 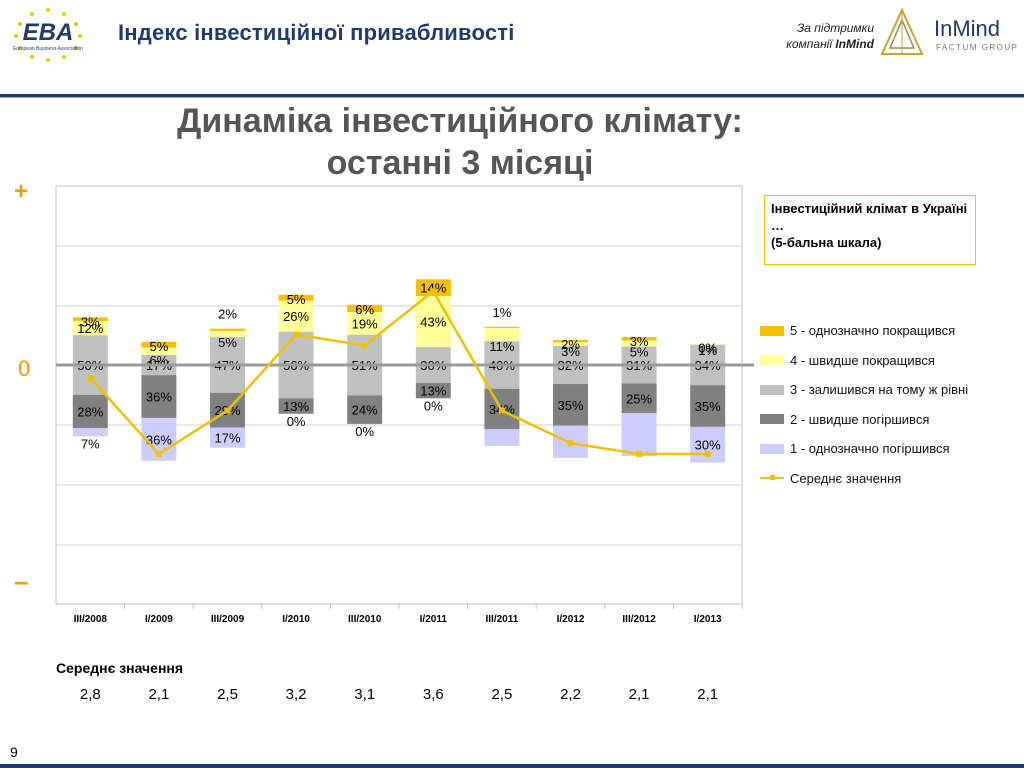 I want to click on support-note: За підтримки компанії InMind, so click(x=830, y=36).